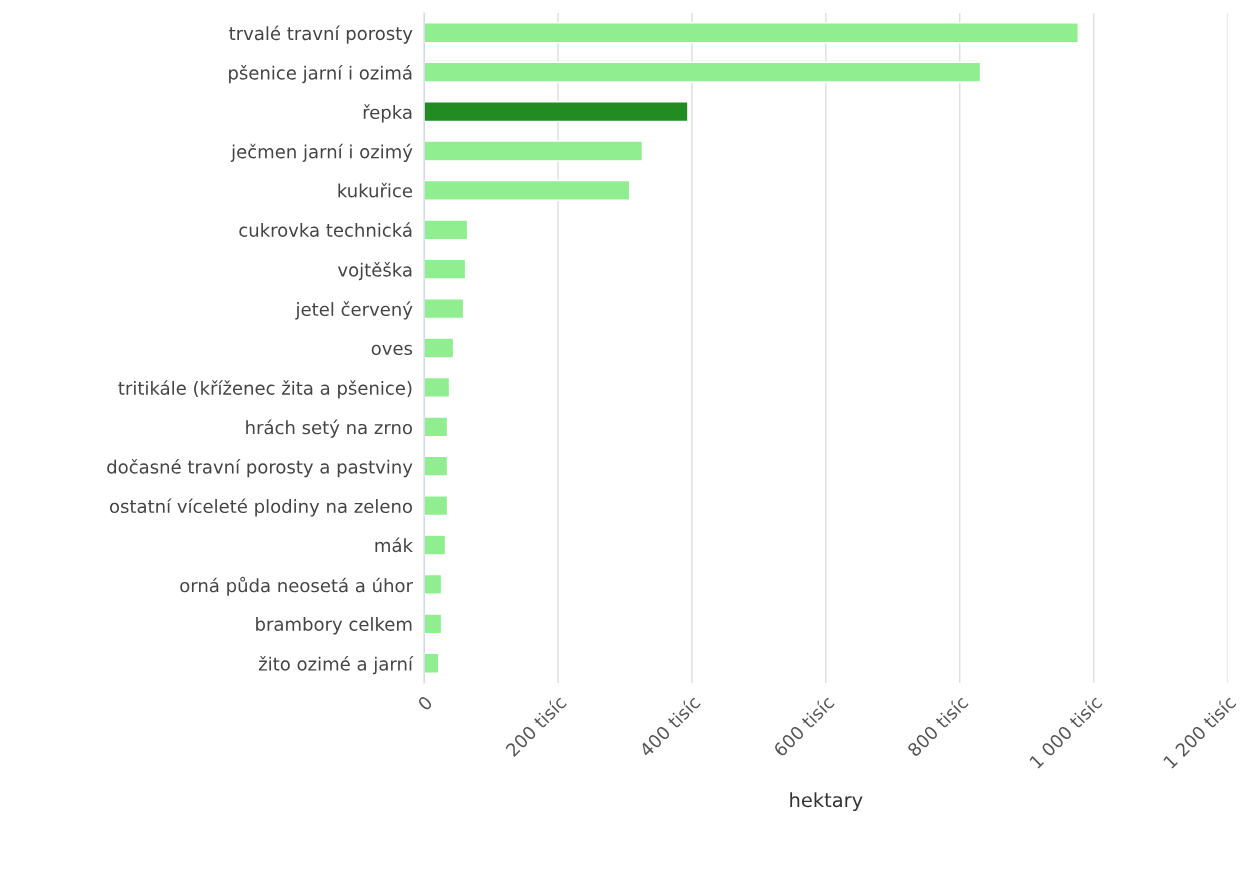 The image size is (1240, 870). I want to click on x-tick-label: 1 000 tisíc, so click(1065, 731).